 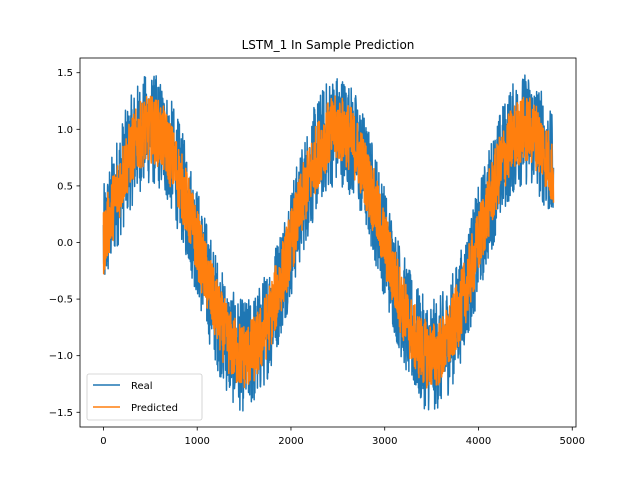 What do you see at coordinates (65, 130) in the screenshot?
I see `y-tick-label: 1.0` at bounding box center [65, 130].